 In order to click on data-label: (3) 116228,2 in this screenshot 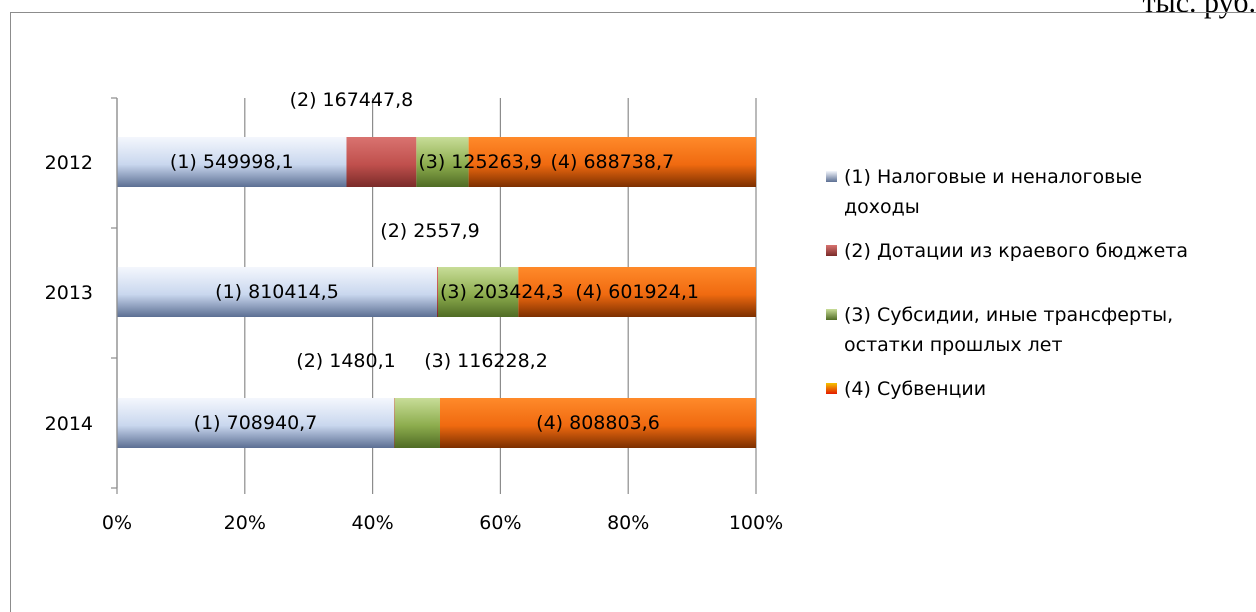, I will do `click(486, 361)`.